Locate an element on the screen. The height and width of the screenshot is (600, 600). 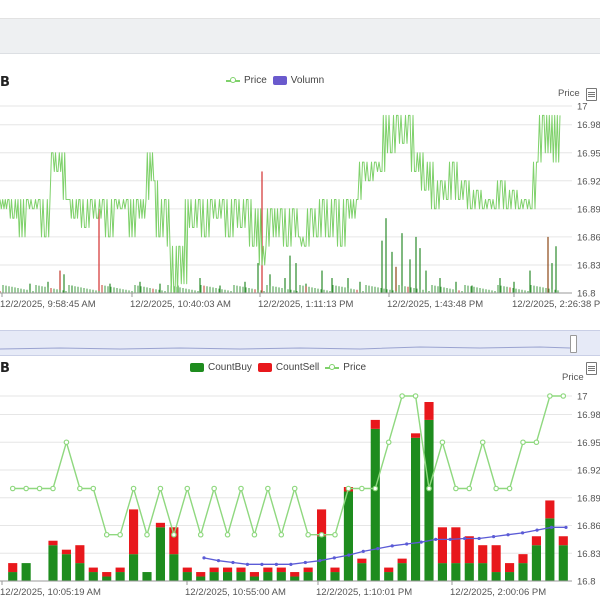
legend: CountBuy CountSell Price is located at coordinates (278, 367).